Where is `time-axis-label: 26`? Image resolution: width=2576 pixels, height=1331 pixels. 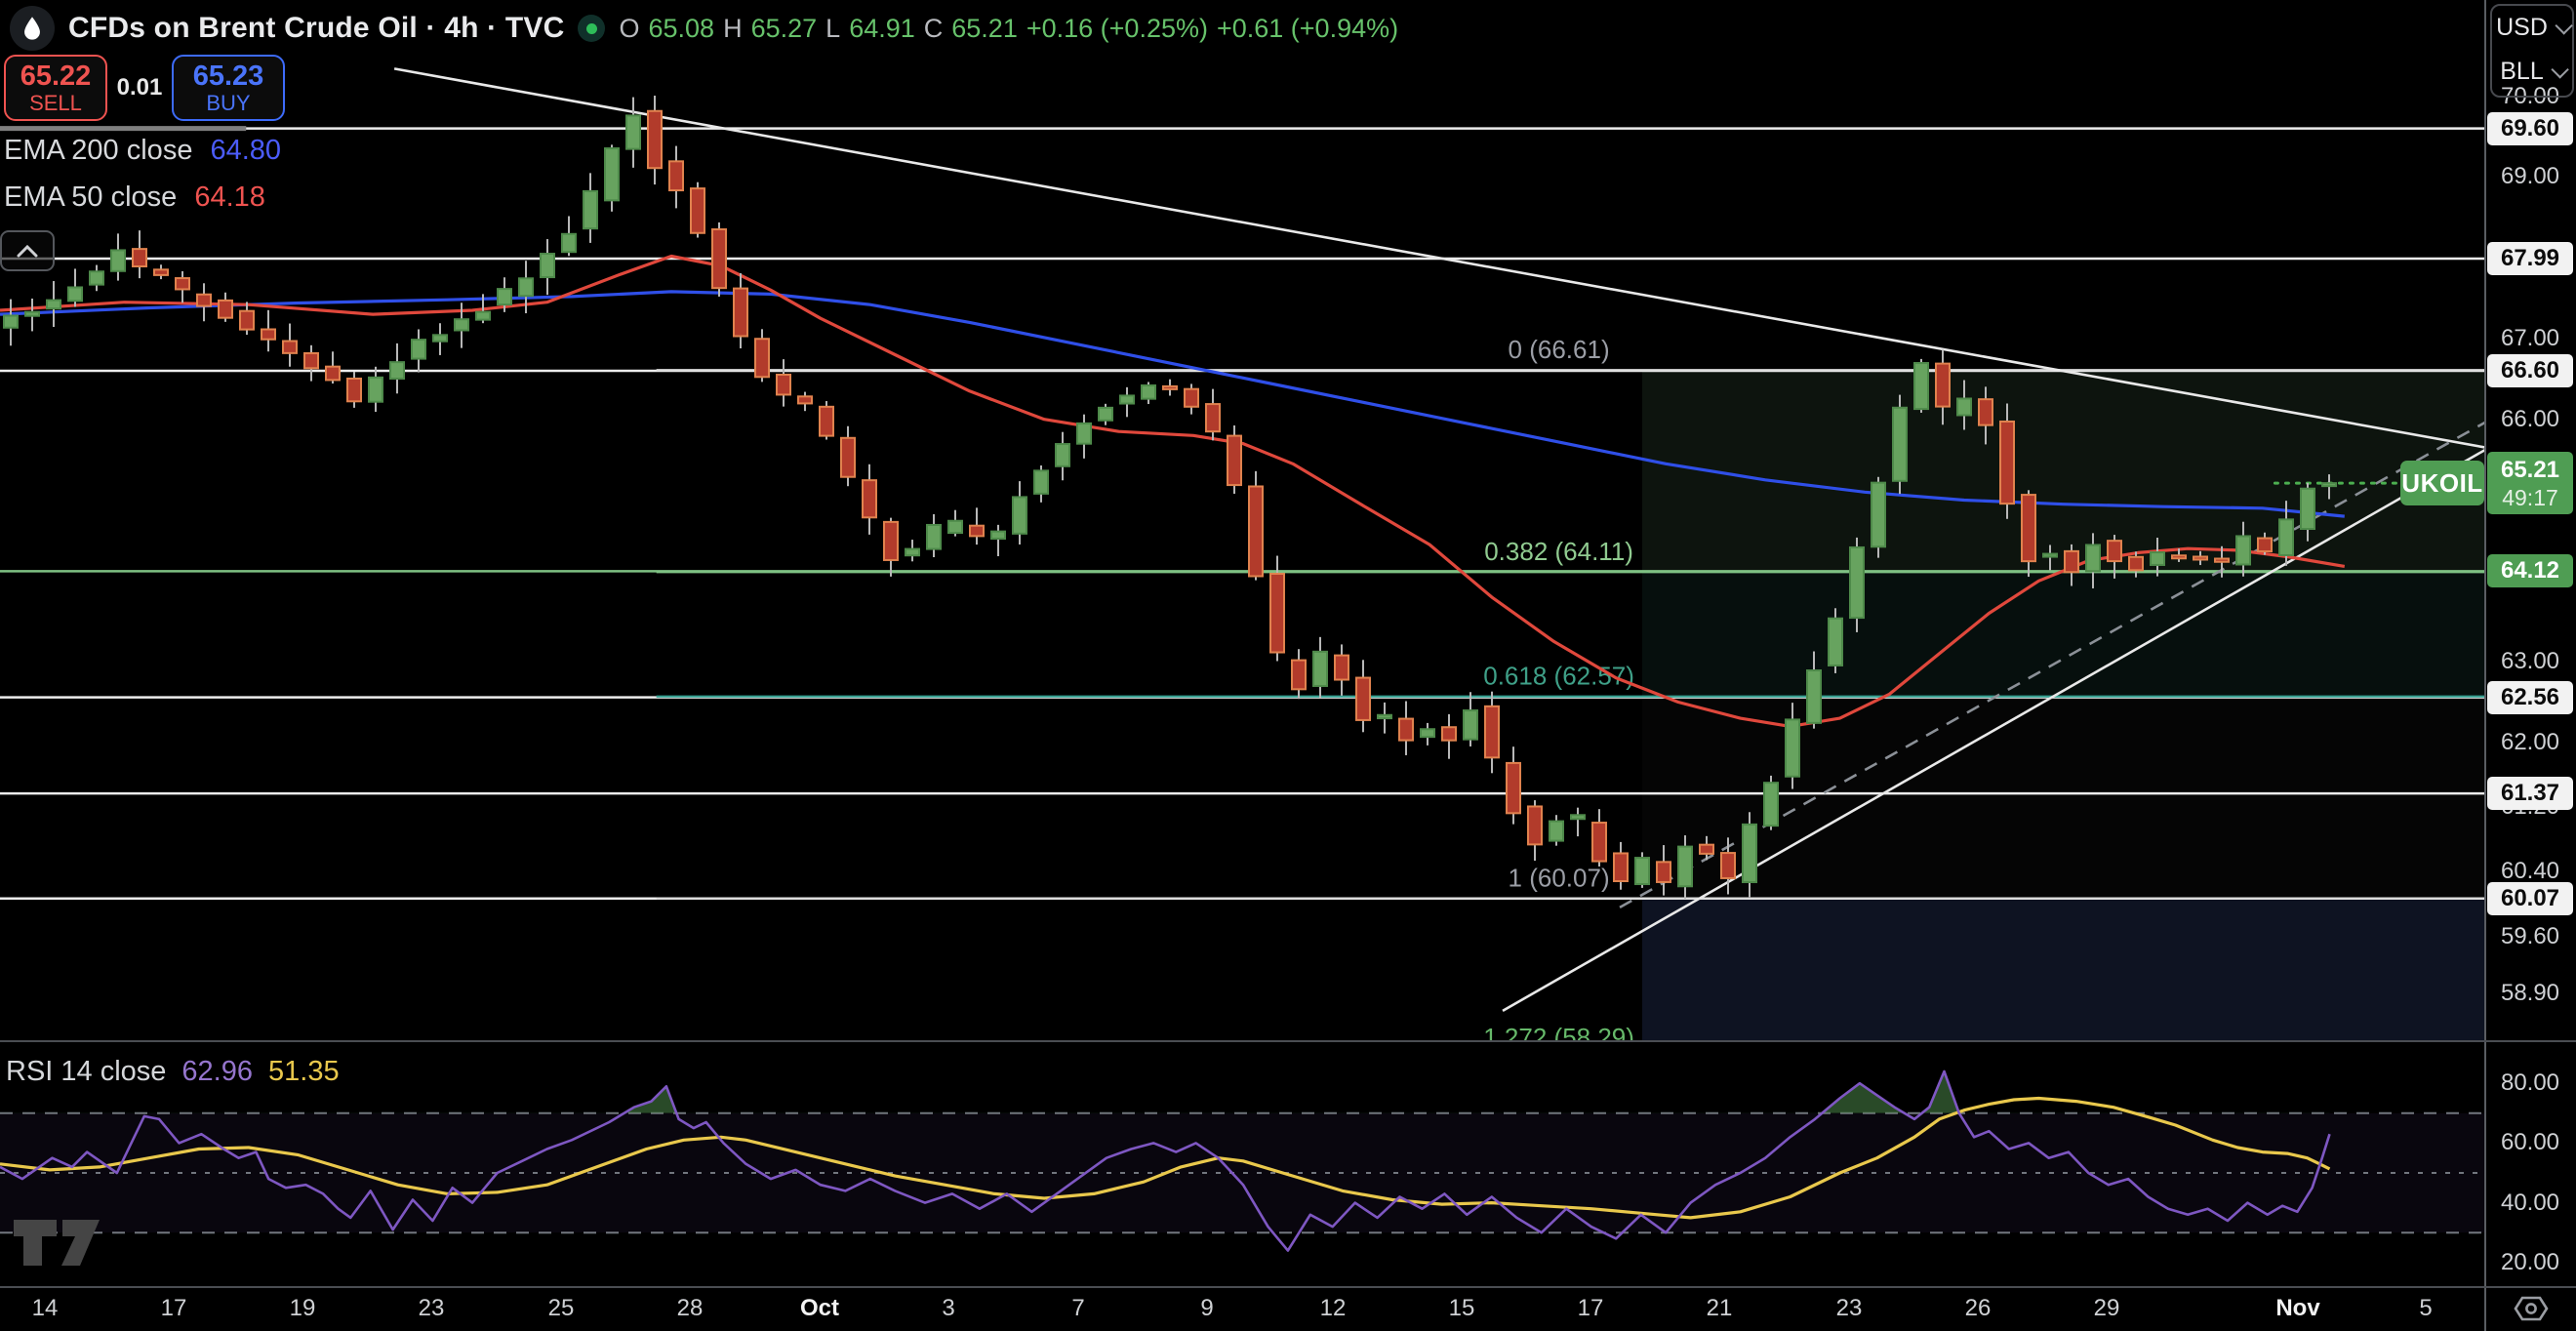
time-axis-label: 26 is located at coordinates (1978, 1308).